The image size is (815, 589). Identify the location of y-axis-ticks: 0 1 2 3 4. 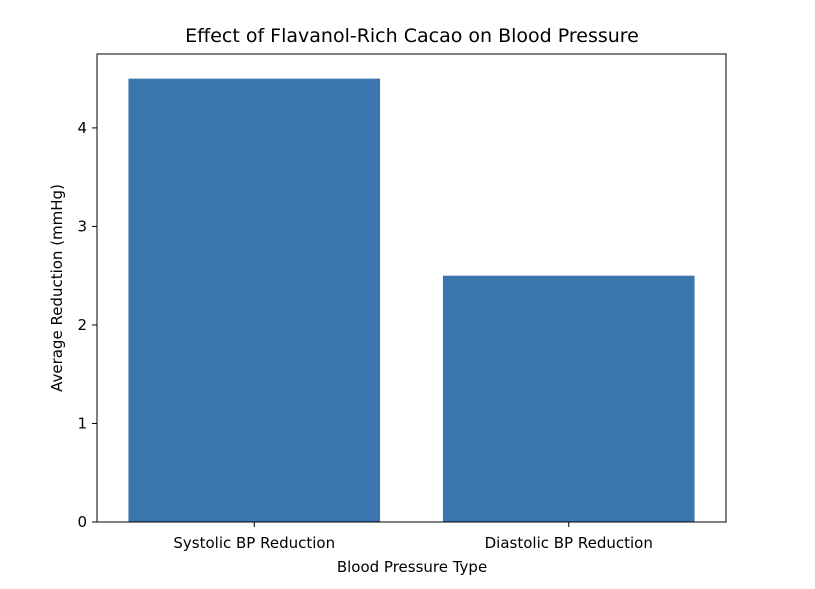
(87, 325).